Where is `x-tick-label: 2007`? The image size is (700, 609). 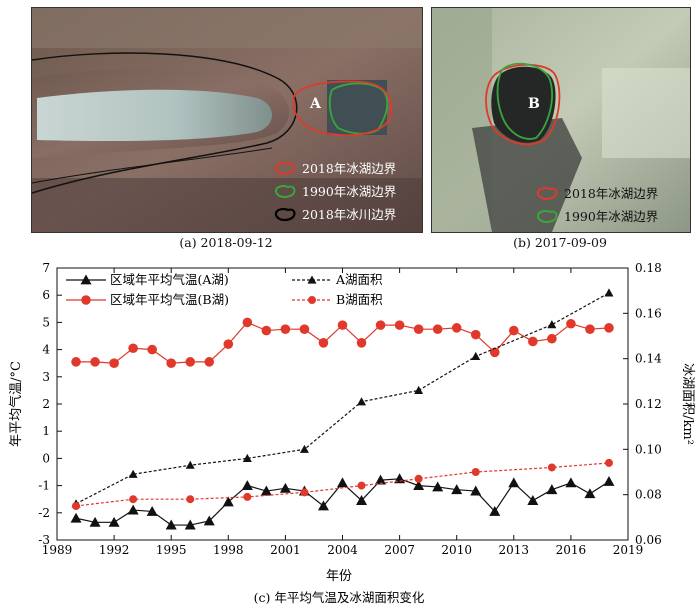
x-tick-label: 2007 is located at coordinates (399, 550).